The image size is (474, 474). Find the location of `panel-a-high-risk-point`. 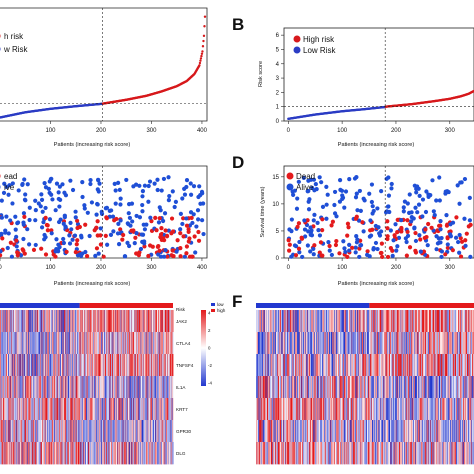

panel-a-high-risk-point is located at coordinates (203, 46).